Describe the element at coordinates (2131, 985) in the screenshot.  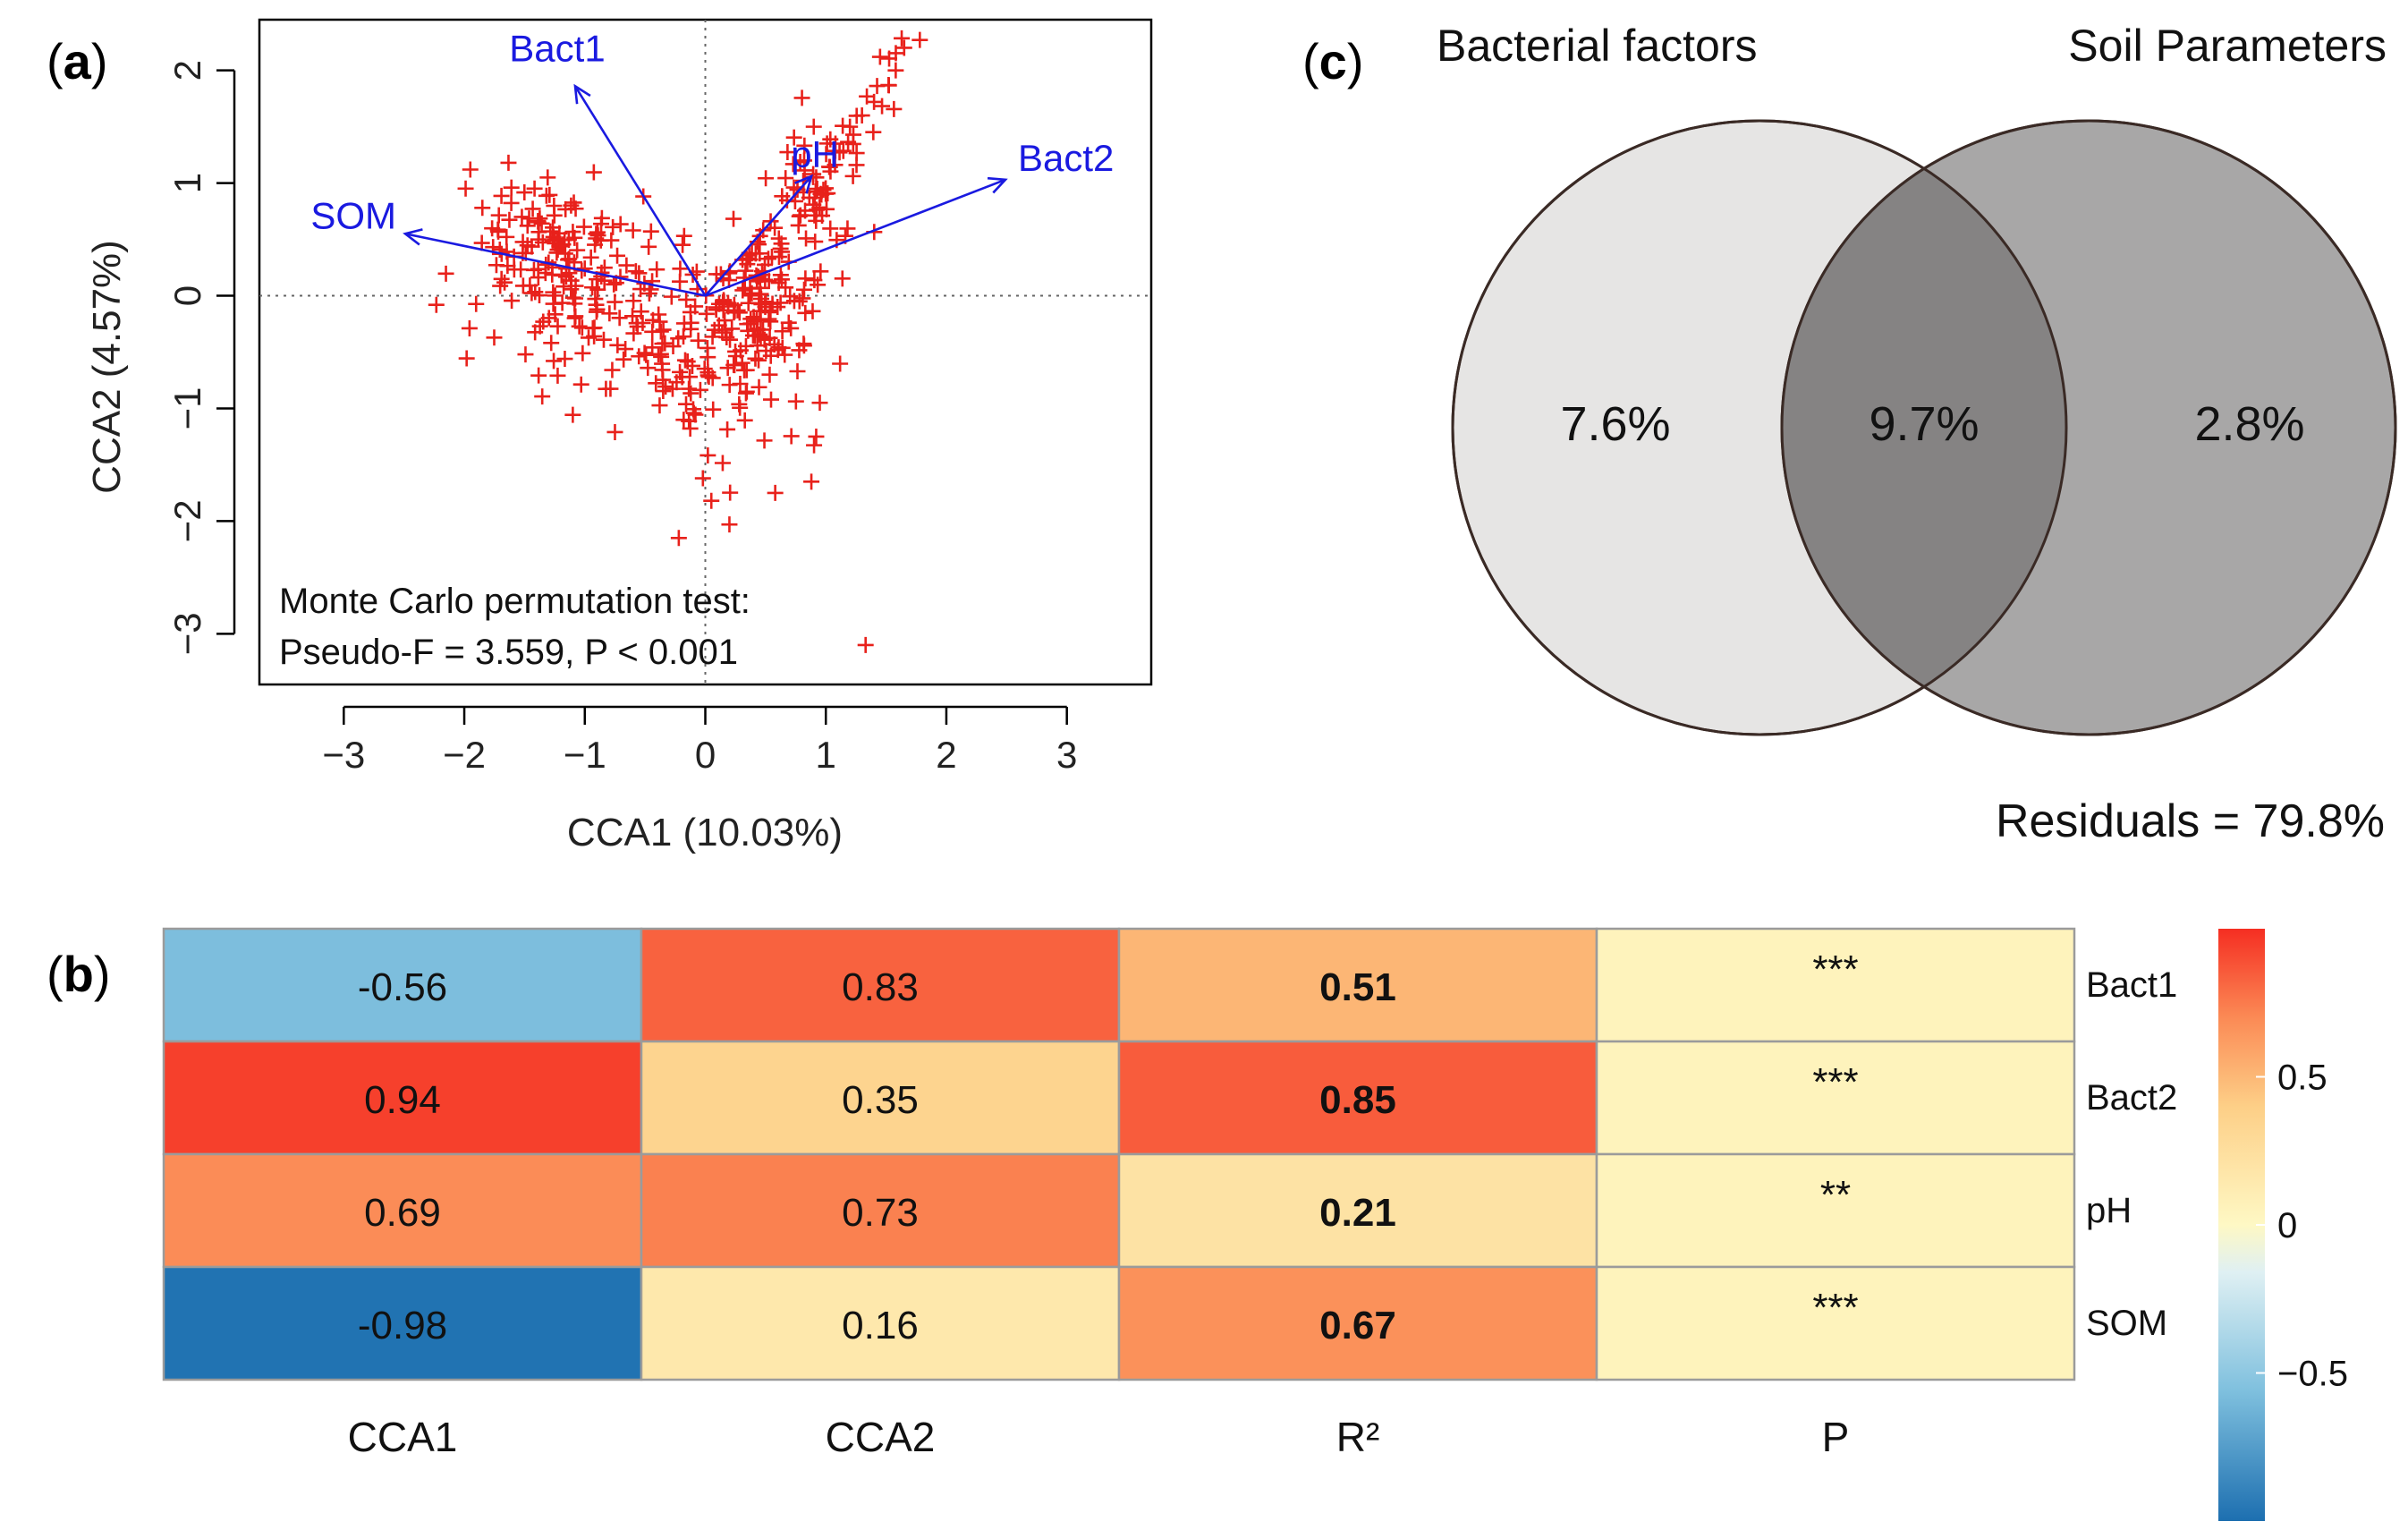
I see `heatmap-row-label: Bact1` at that location.